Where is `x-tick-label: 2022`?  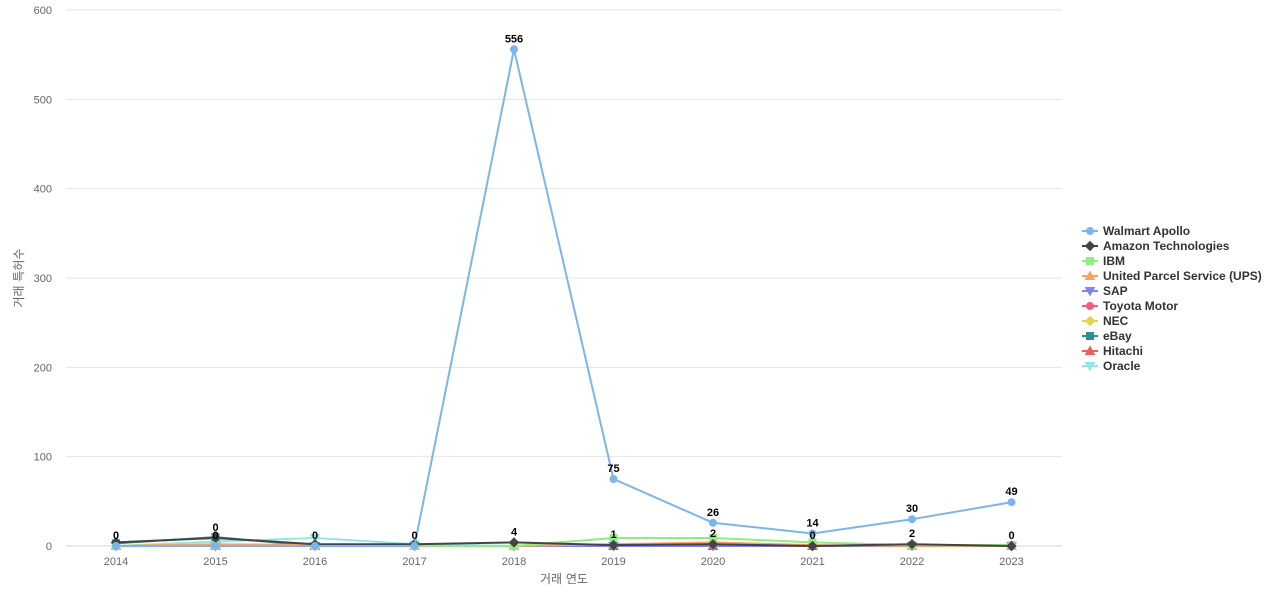 x-tick-label: 2022 is located at coordinates (912, 562).